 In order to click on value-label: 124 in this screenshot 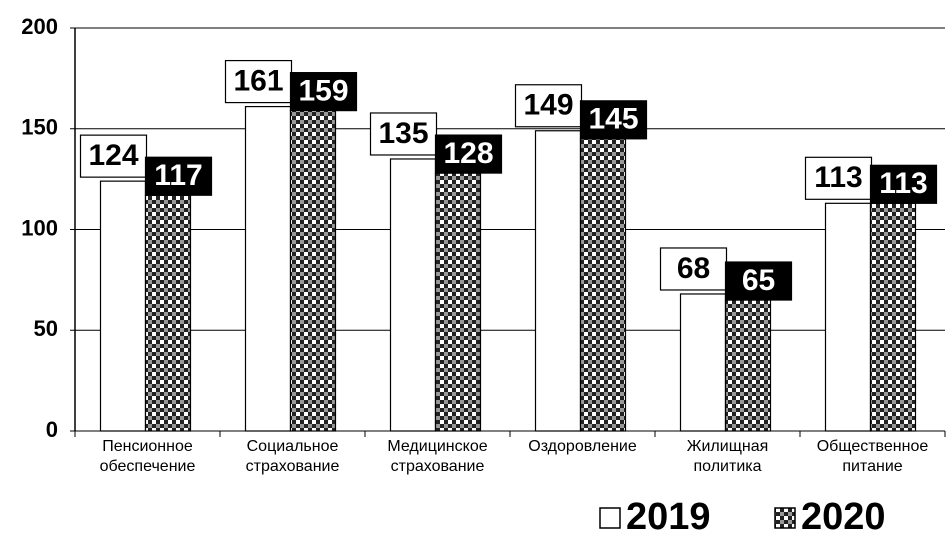, I will do `click(113, 155)`.